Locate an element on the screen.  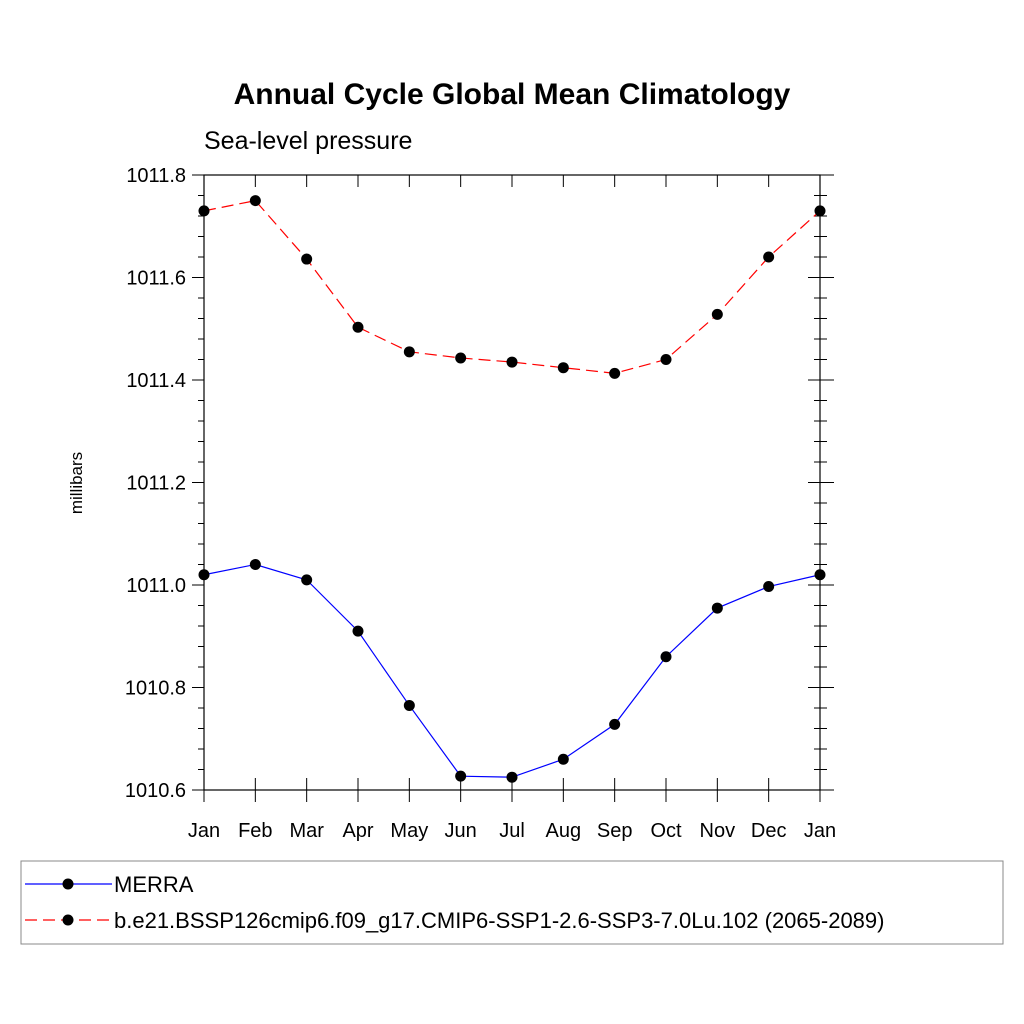
x-tick-label: Oct is located at coordinates (666, 831).